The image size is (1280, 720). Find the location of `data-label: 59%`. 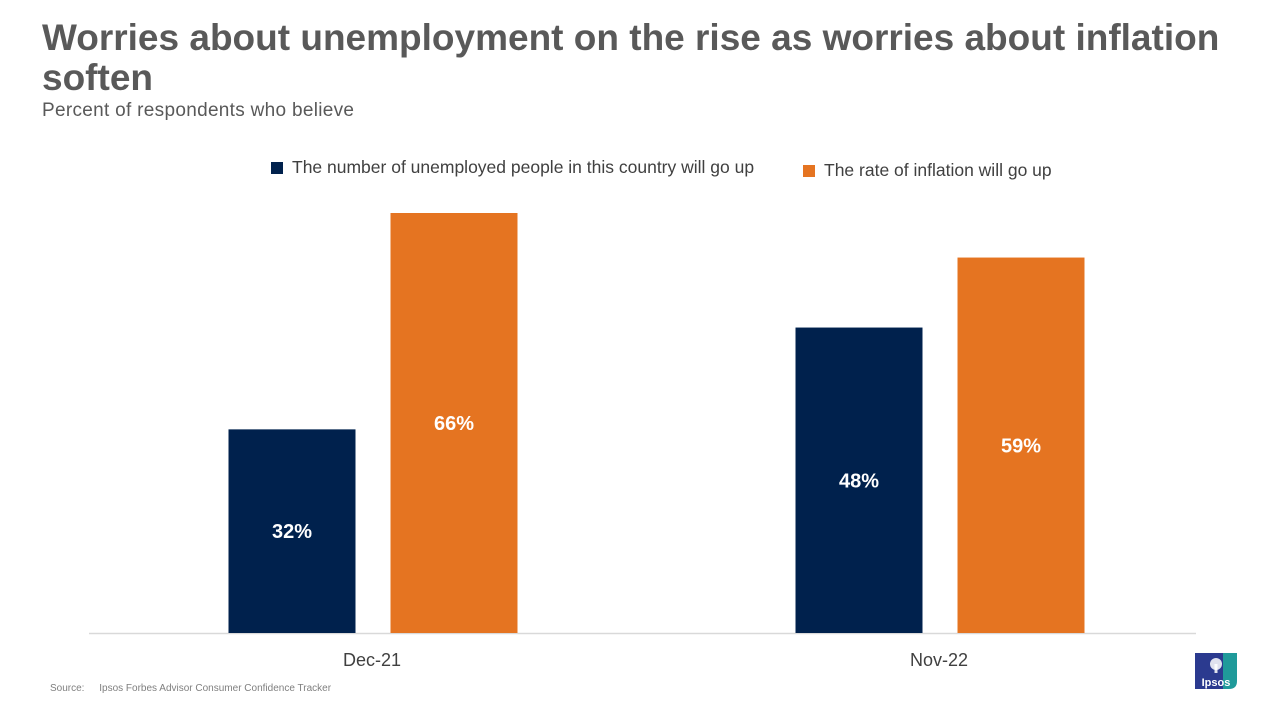

data-label: 59% is located at coordinates (1021, 446).